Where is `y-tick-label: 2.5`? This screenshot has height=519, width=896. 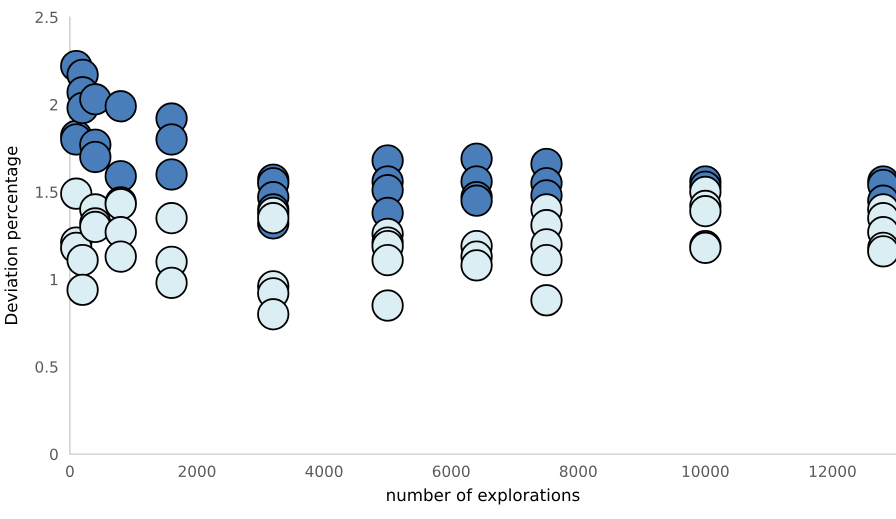 y-tick-label: 2.5 is located at coordinates (47, 18).